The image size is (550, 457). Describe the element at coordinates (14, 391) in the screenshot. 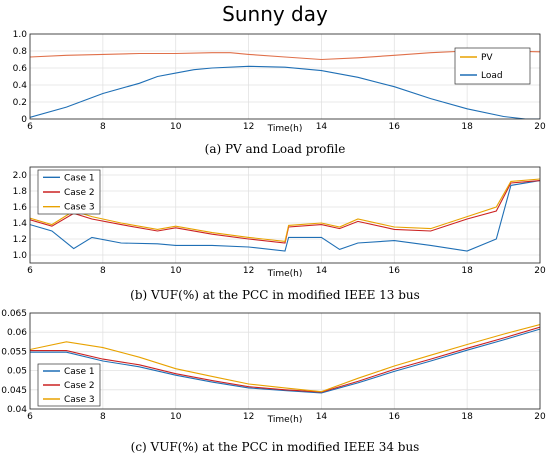

I see `y-tick-label: 0.045` at that location.